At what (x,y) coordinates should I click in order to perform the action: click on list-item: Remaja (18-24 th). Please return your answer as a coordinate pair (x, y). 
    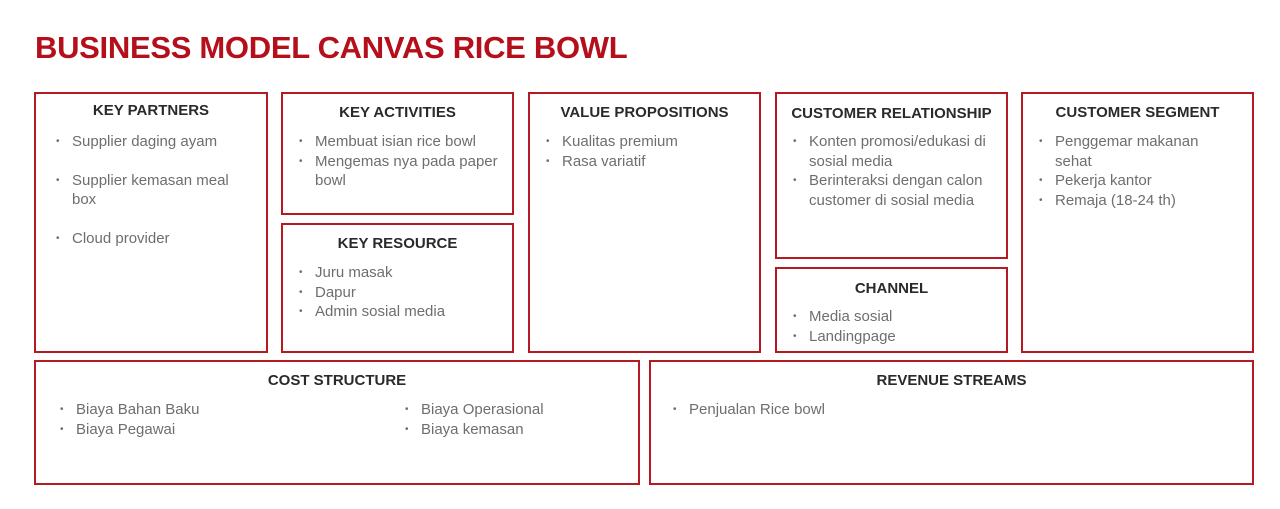
    Looking at the image, I should click on (1138, 201).